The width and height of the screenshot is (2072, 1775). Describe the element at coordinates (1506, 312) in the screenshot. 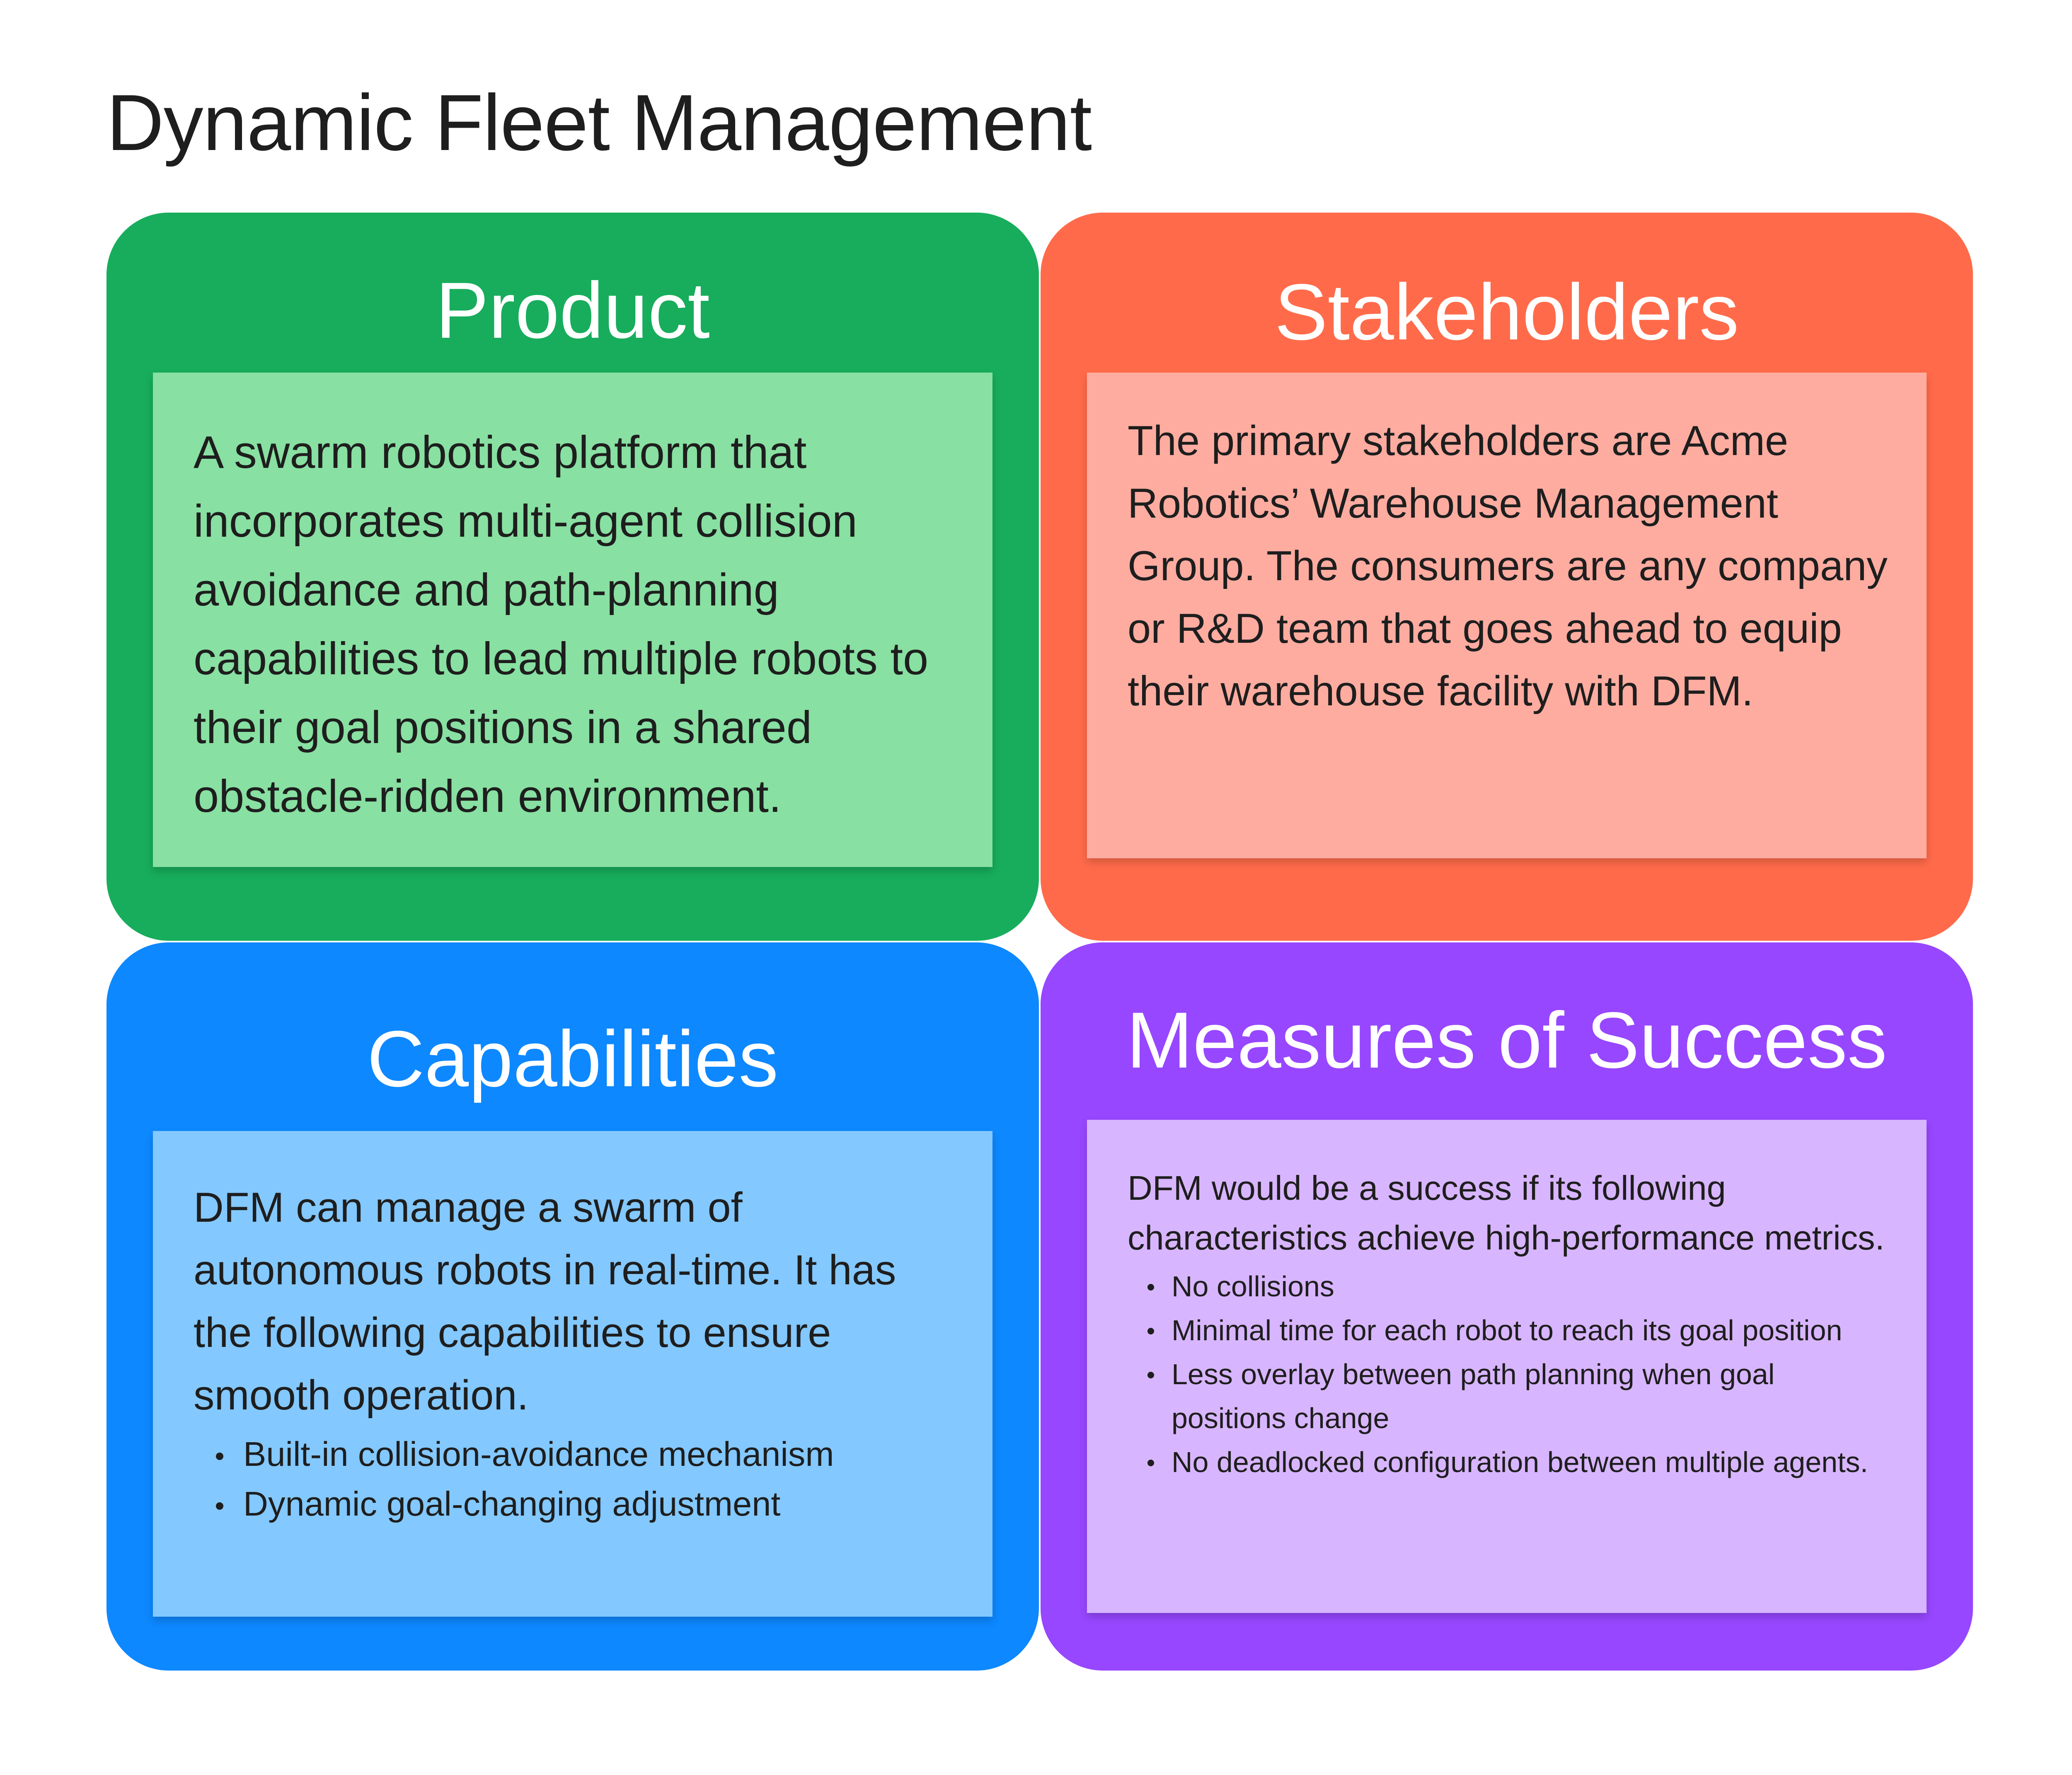

I see `stakeholders-title: Stakeholders` at that location.